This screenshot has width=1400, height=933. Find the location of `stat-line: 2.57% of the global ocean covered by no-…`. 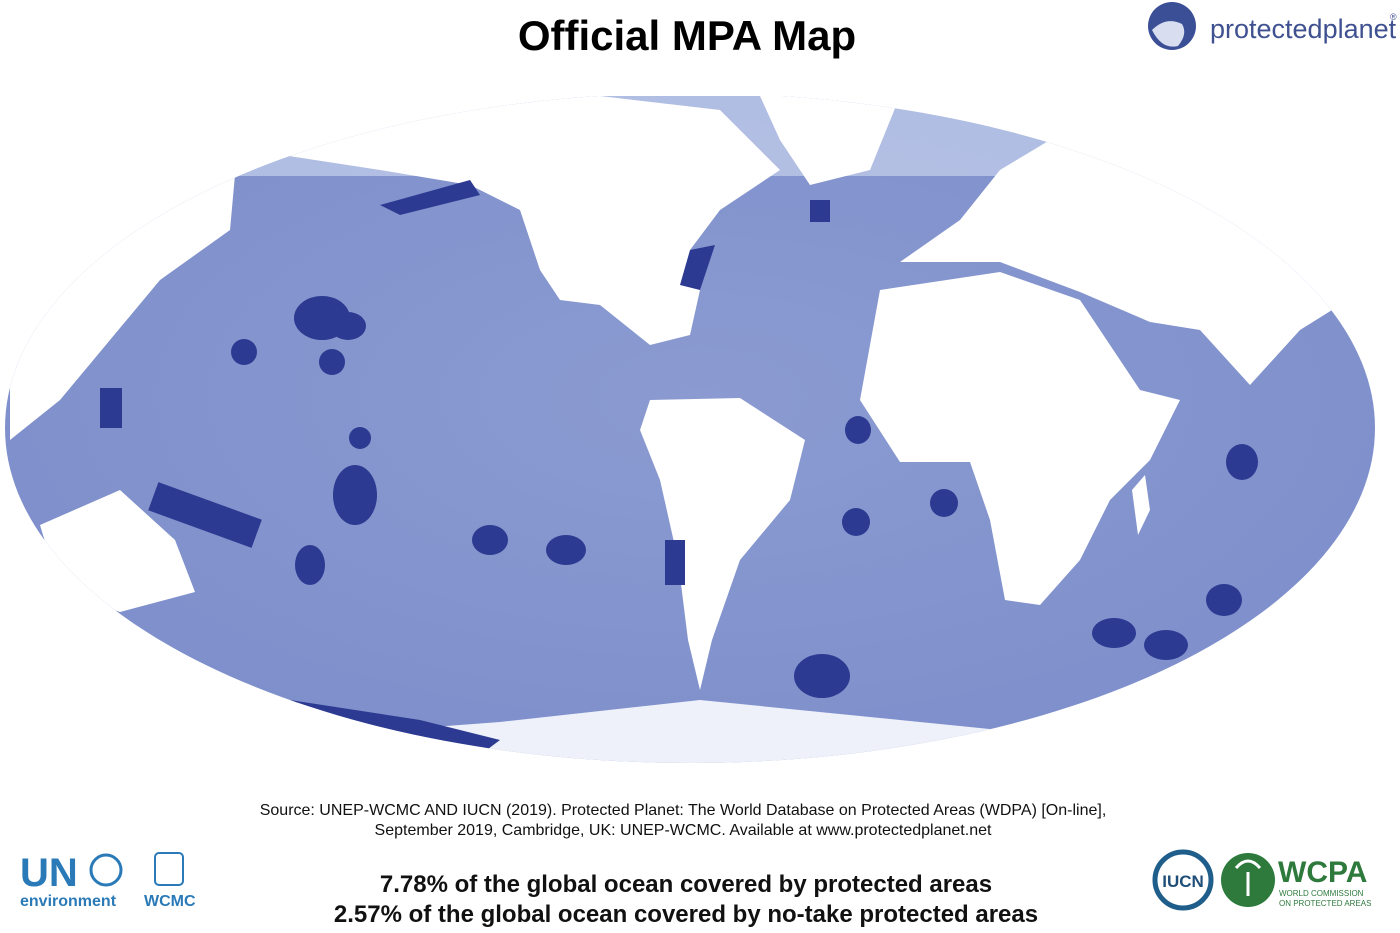

stat-line: 2.57% of the global ocean covered by no-… is located at coordinates (686, 914).